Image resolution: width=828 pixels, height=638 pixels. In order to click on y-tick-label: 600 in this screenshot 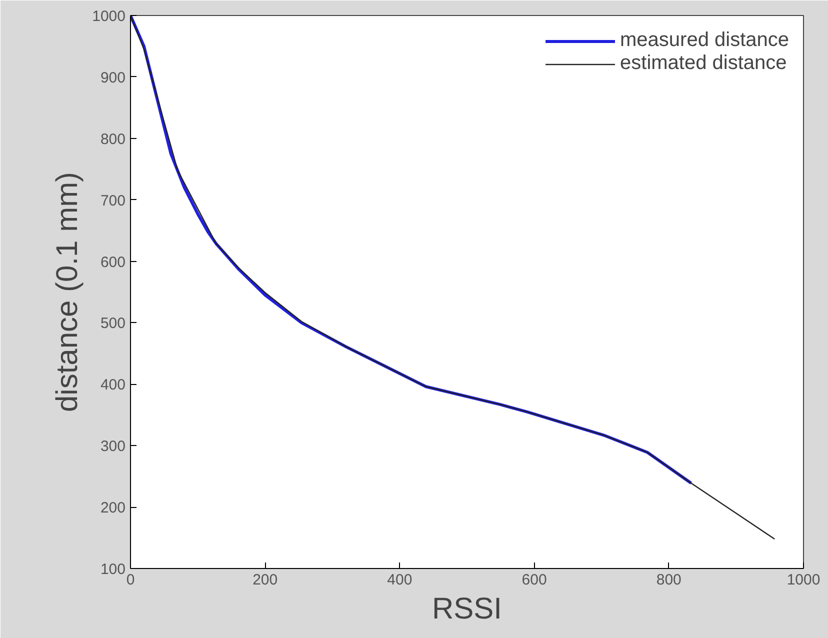, I will do `click(113, 262)`.